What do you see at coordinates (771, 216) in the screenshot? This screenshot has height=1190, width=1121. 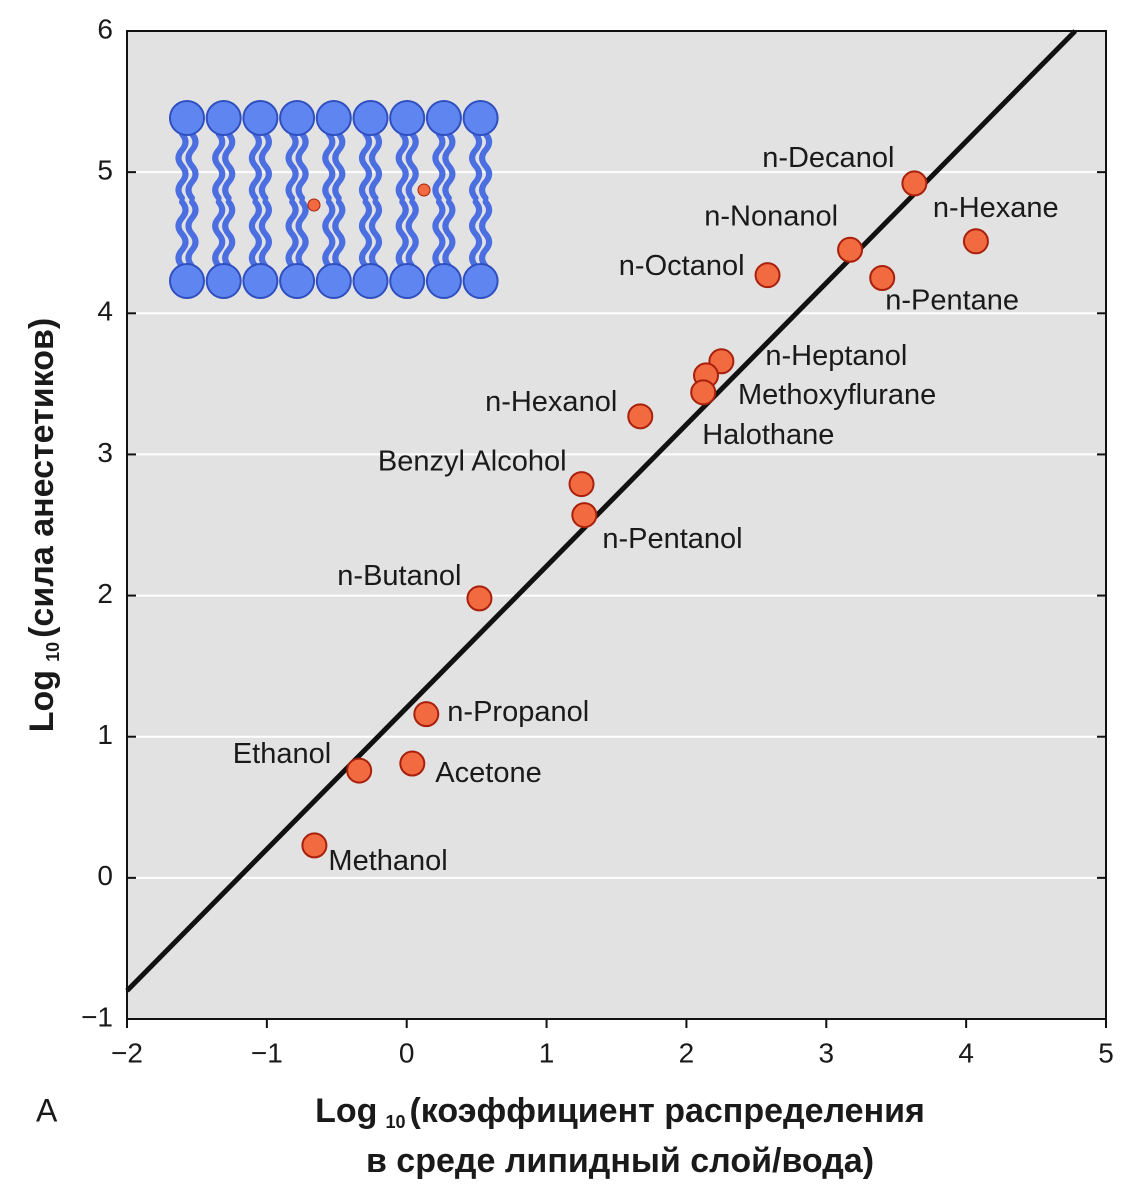 I see `point-label: n-Nonanol` at bounding box center [771, 216].